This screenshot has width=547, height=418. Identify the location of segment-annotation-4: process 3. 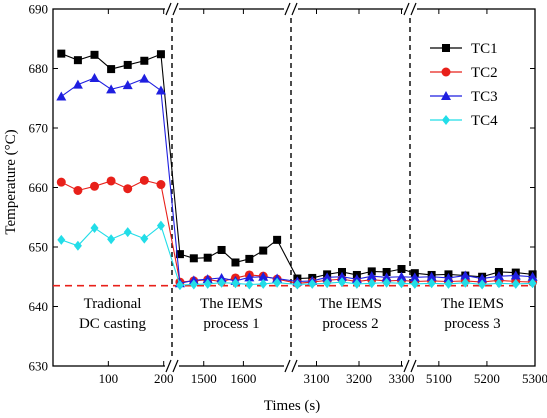
(472, 324).